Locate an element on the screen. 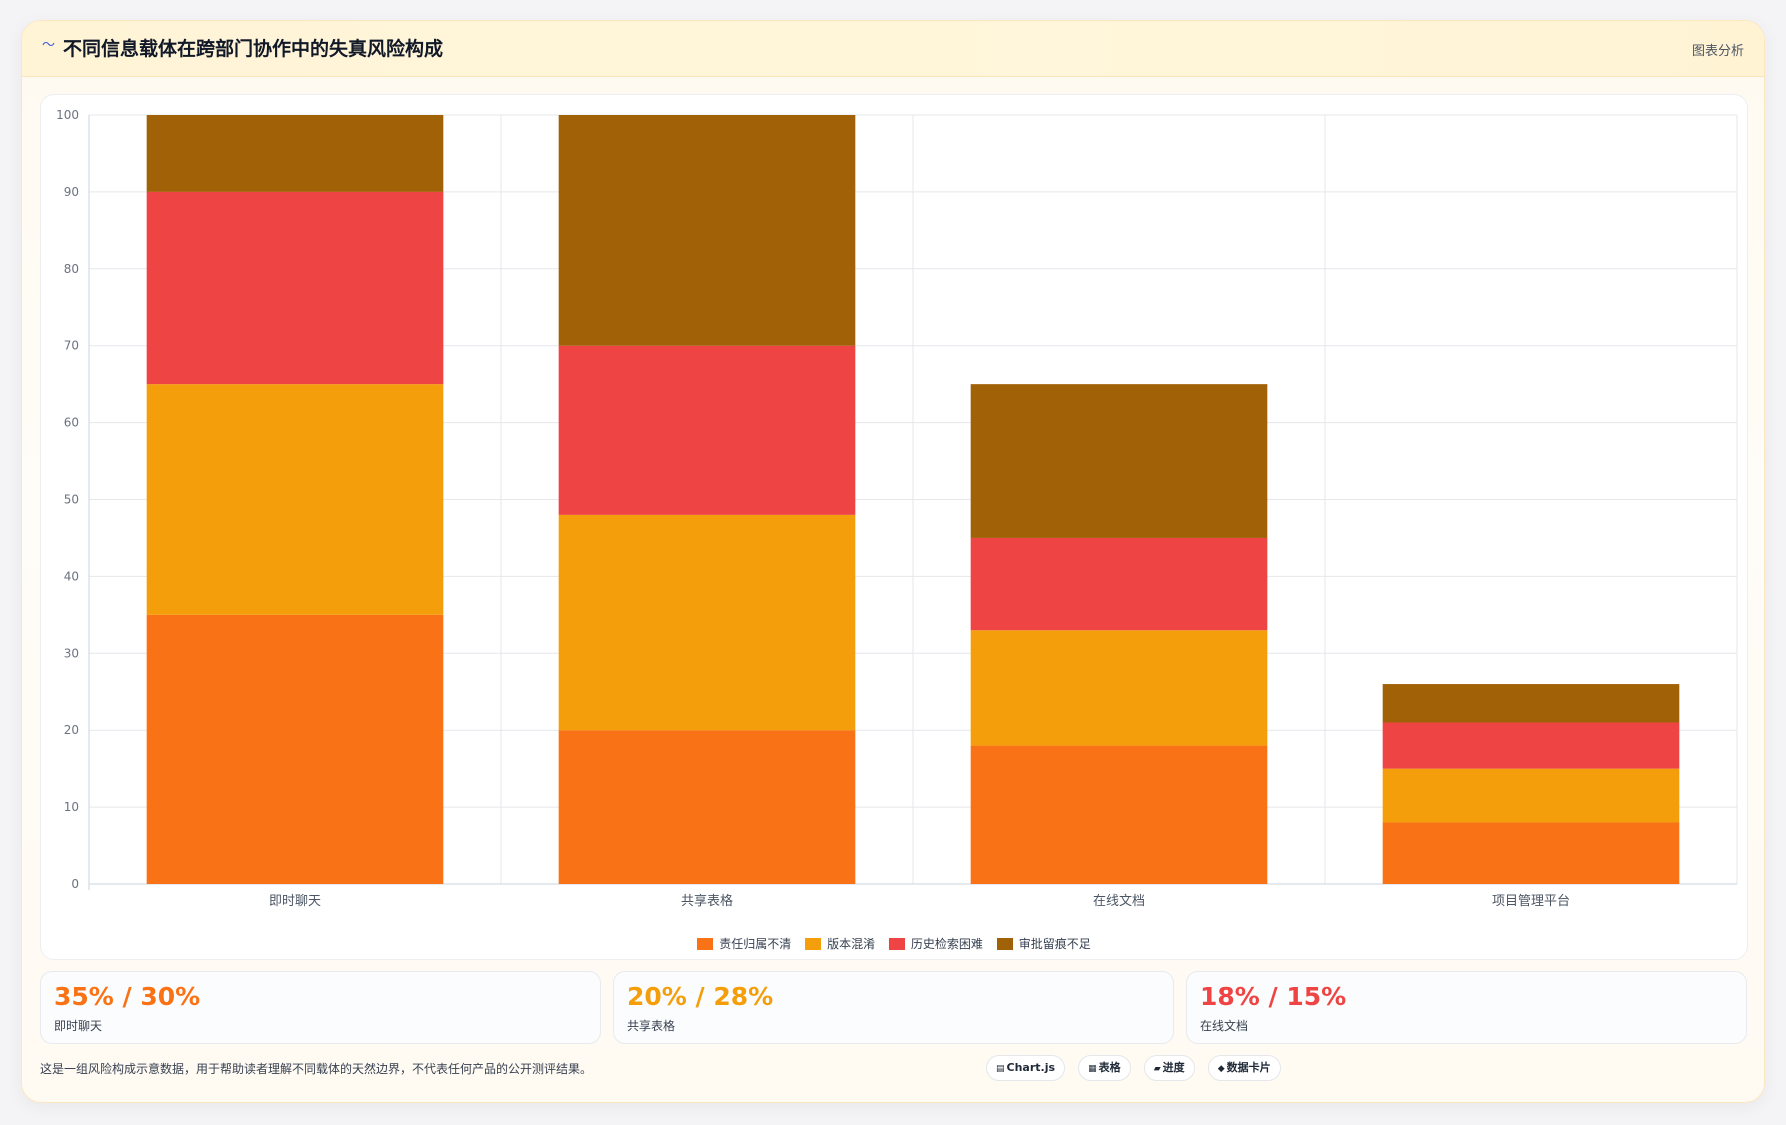 The height and width of the screenshot is (1125, 1786). wave-icon: 〜 is located at coordinates (49, 45).